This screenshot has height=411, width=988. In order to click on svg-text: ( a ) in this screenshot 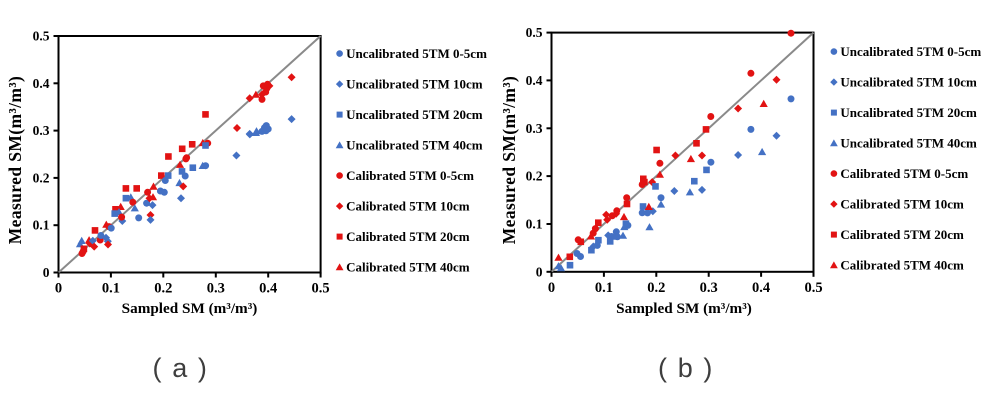, I will do `click(181, 368)`.